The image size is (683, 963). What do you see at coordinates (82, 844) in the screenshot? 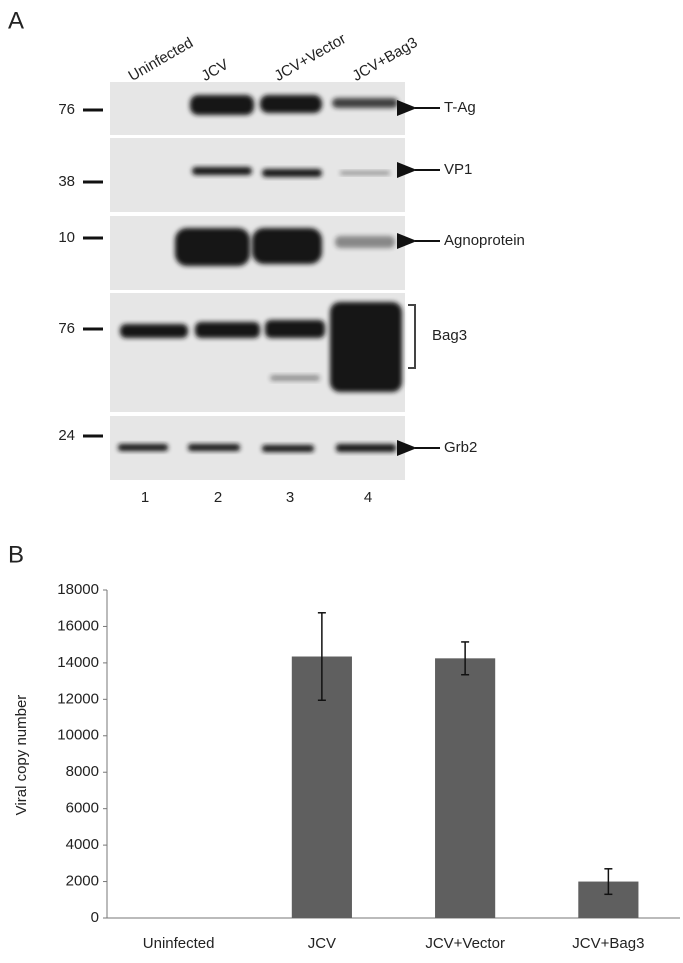
I see `y-tick-label: 4000` at bounding box center [82, 844].